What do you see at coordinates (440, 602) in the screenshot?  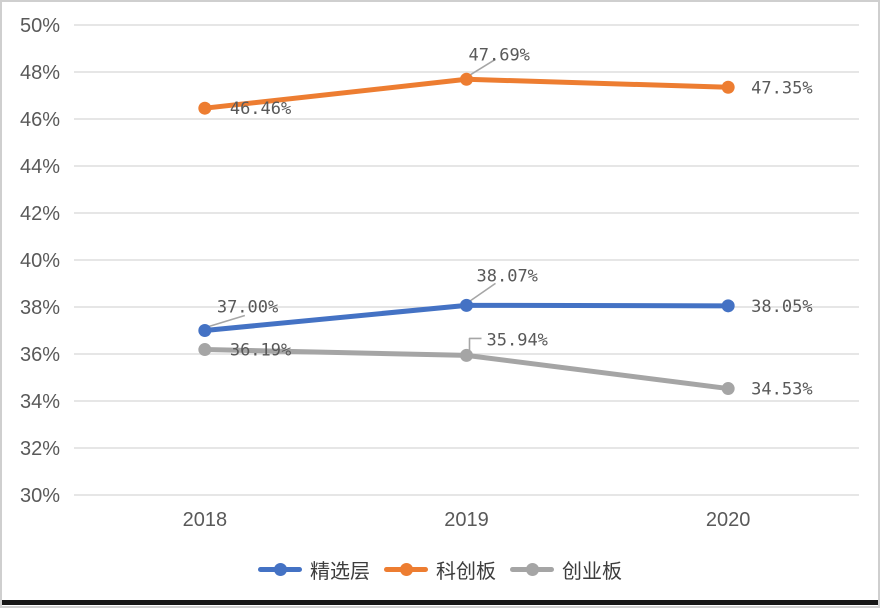 I see `bottom-border-bar` at bounding box center [440, 602].